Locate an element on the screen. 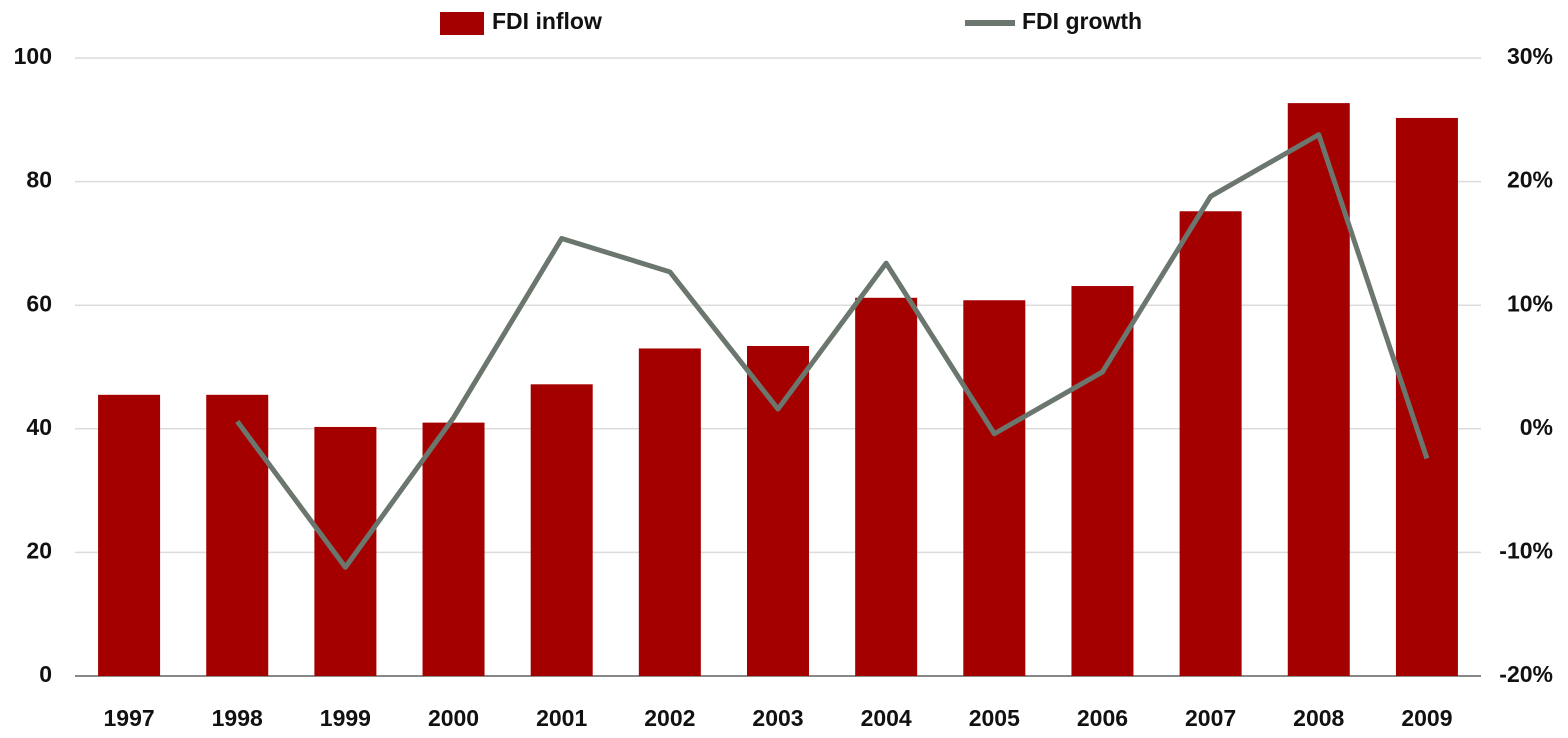 This screenshot has width=1568, height=738. y-tick-label: 80 is located at coordinates (39, 180).